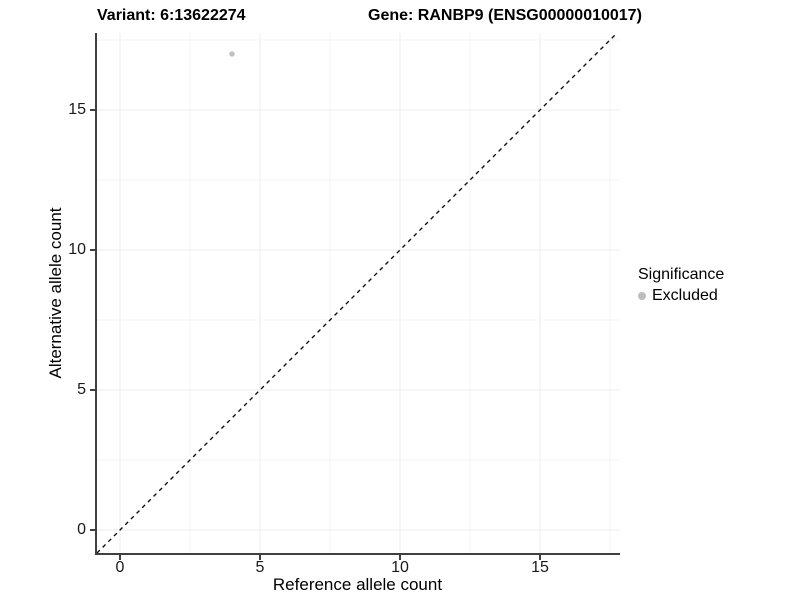 The height and width of the screenshot is (600, 800). I want to click on x-tick-label: 0, so click(120, 567).